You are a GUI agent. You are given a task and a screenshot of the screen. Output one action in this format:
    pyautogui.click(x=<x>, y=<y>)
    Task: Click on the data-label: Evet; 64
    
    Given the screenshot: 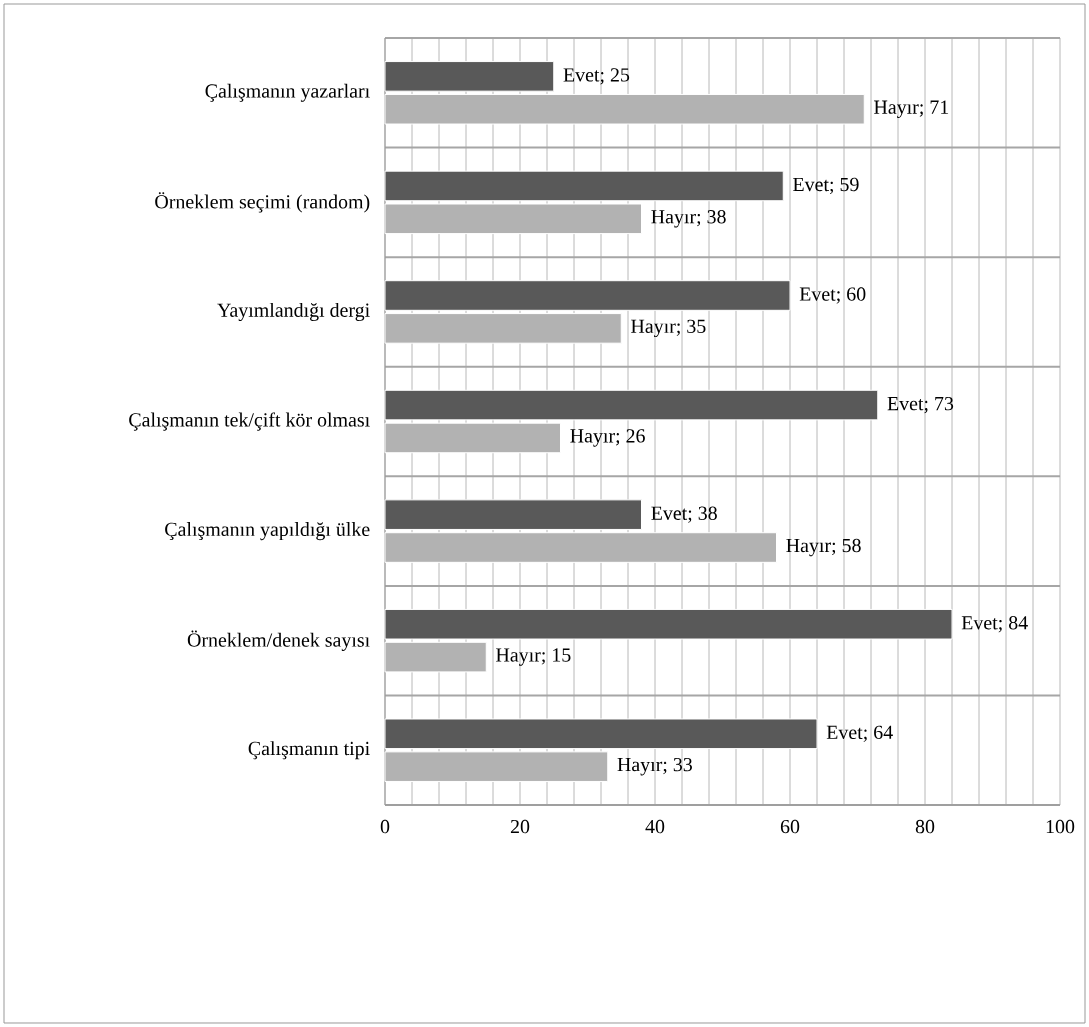 What is the action you would take?
    pyautogui.click(x=859, y=733)
    